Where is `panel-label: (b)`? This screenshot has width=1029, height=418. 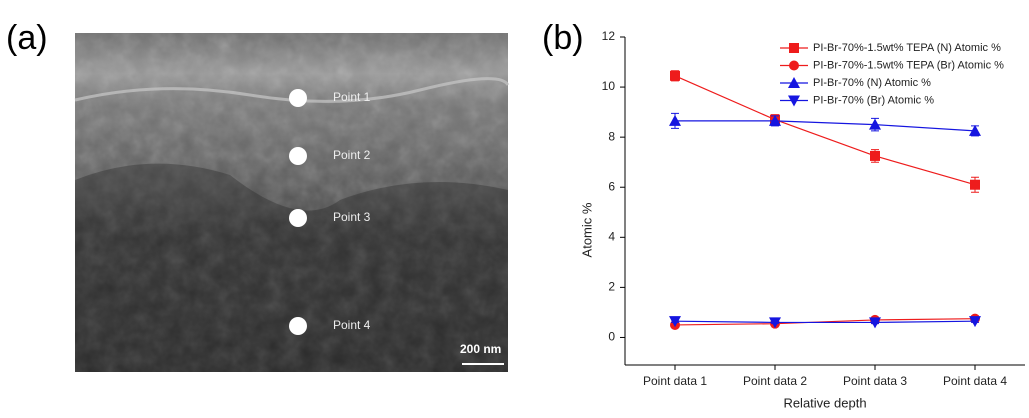
panel-label: (b) is located at coordinates (563, 38).